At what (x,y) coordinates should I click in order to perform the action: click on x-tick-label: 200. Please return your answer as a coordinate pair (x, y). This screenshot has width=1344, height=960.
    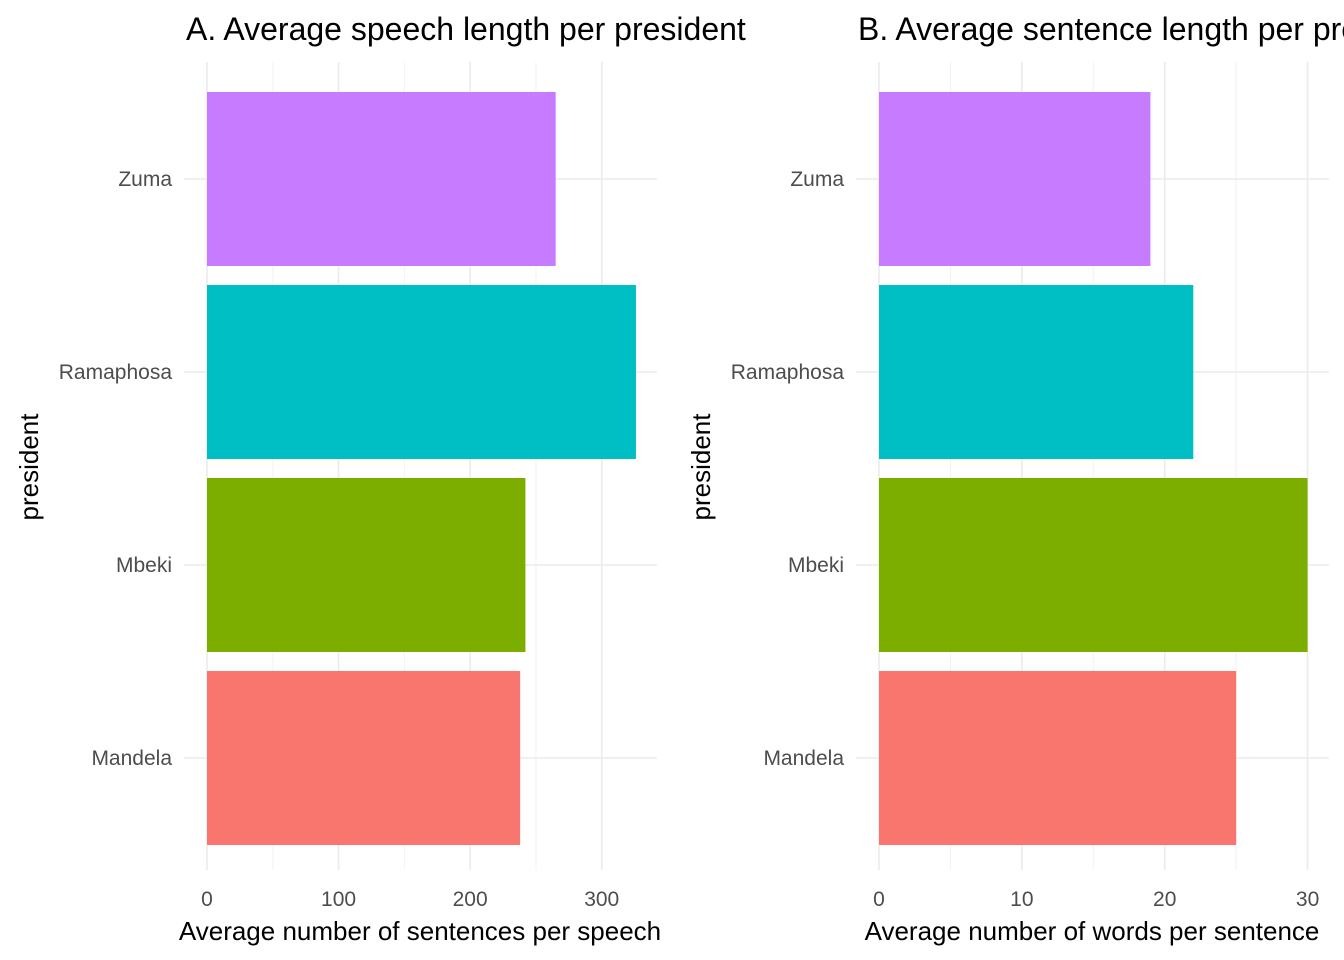
    Looking at the image, I should click on (470, 899).